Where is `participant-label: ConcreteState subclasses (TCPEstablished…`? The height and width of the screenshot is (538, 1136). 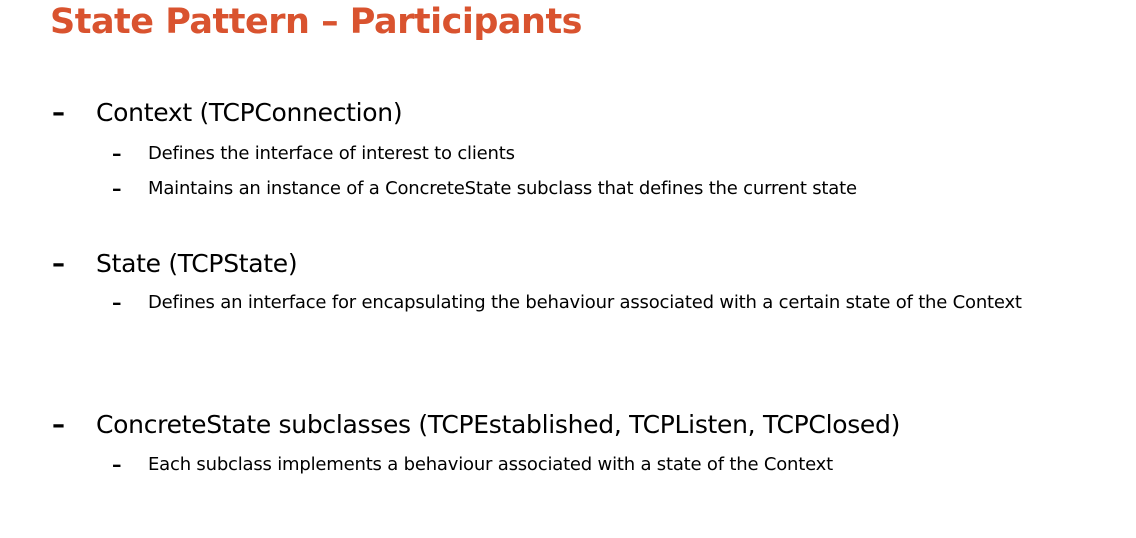
participant-label: ConcreteState subclasses (TCPEstablished… is located at coordinates (498, 425).